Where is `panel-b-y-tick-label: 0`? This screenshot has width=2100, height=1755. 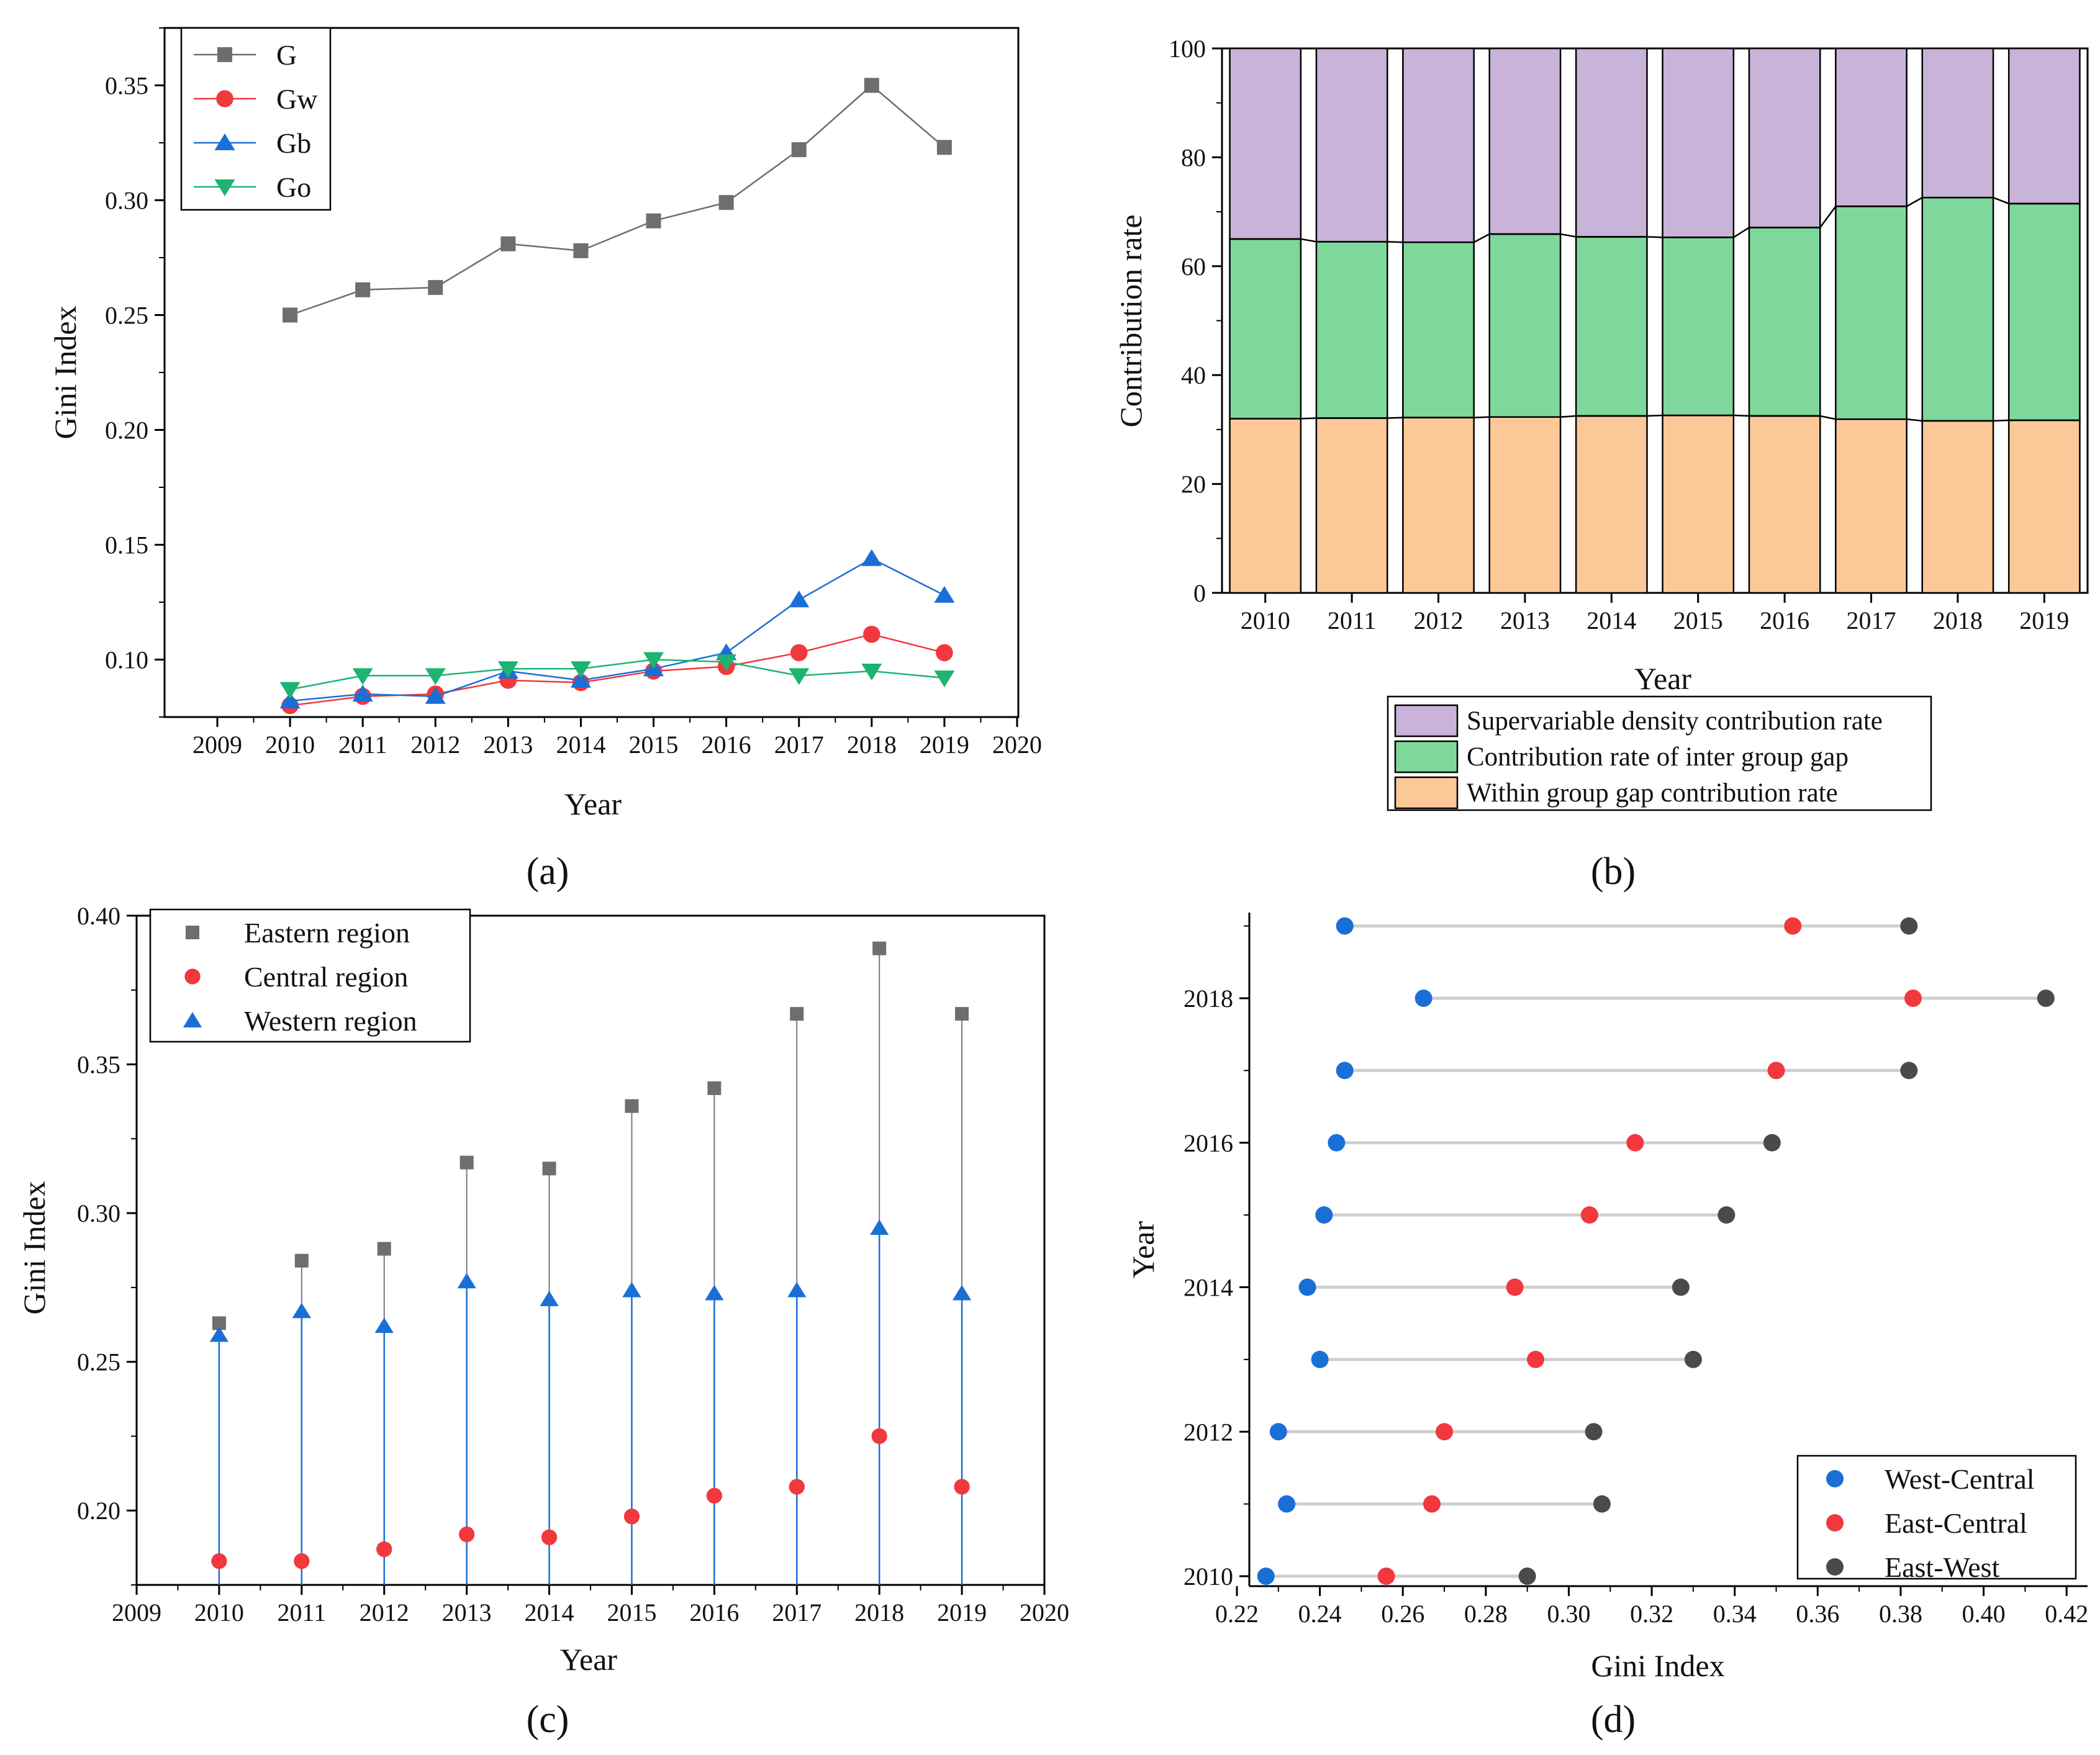 panel-b-y-tick-label: 0 is located at coordinates (1199, 593).